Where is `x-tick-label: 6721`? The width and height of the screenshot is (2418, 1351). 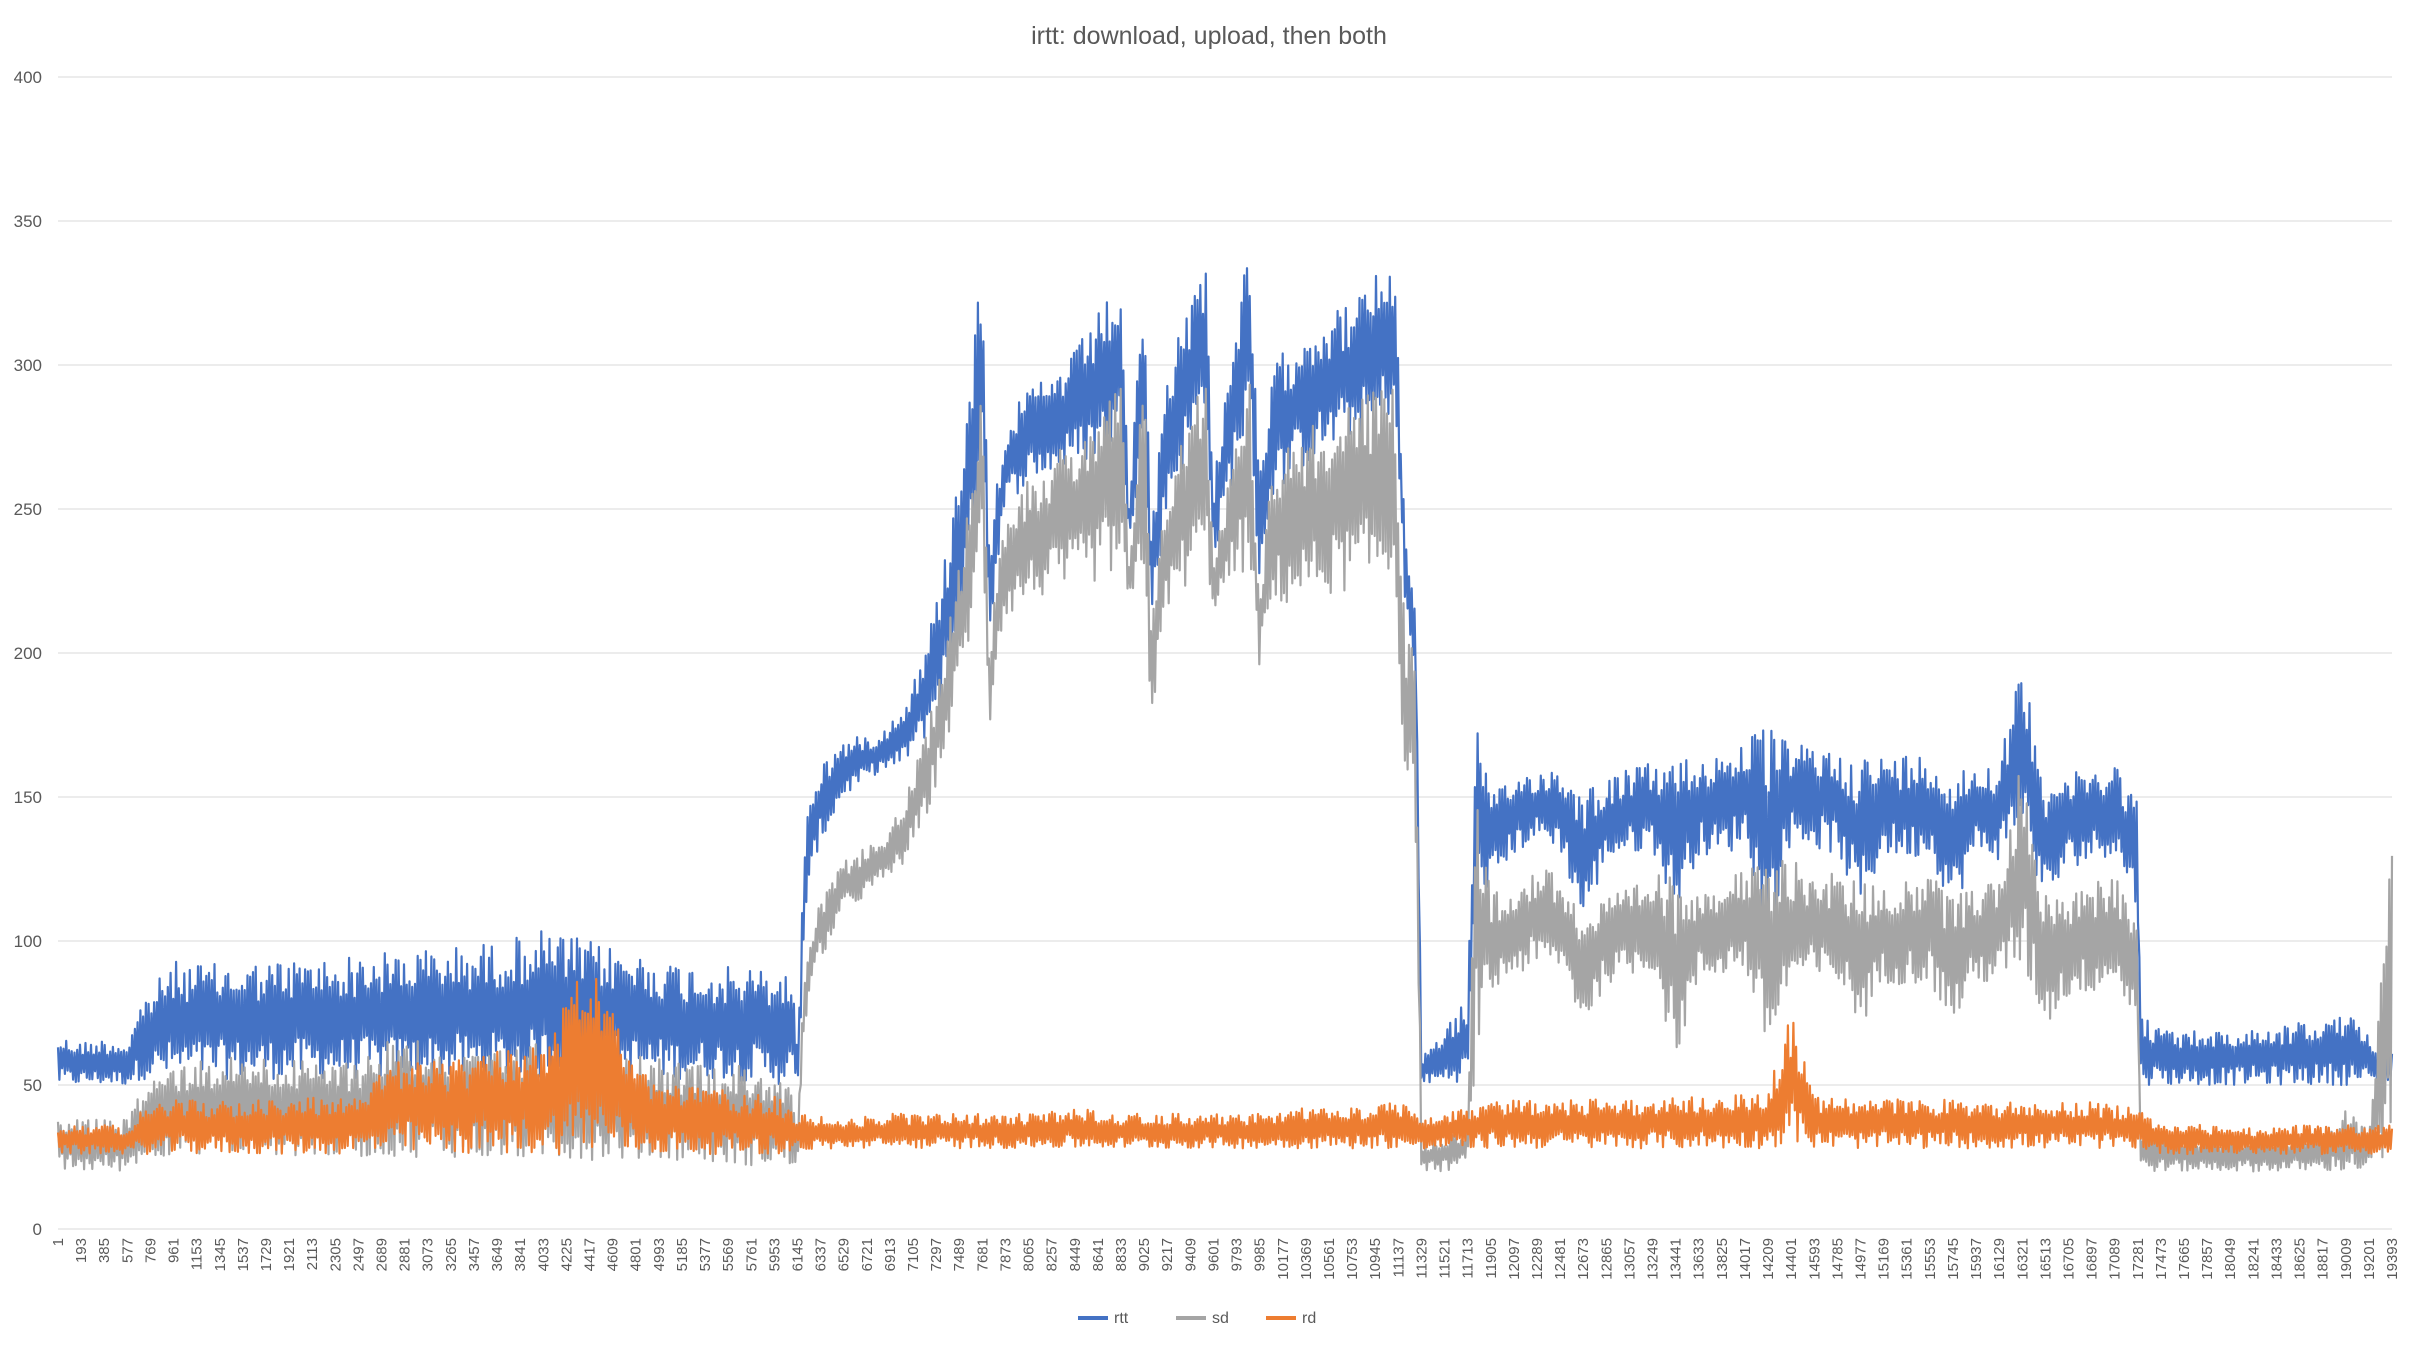 x-tick-label: 6721 is located at coordinates (867, 1254).